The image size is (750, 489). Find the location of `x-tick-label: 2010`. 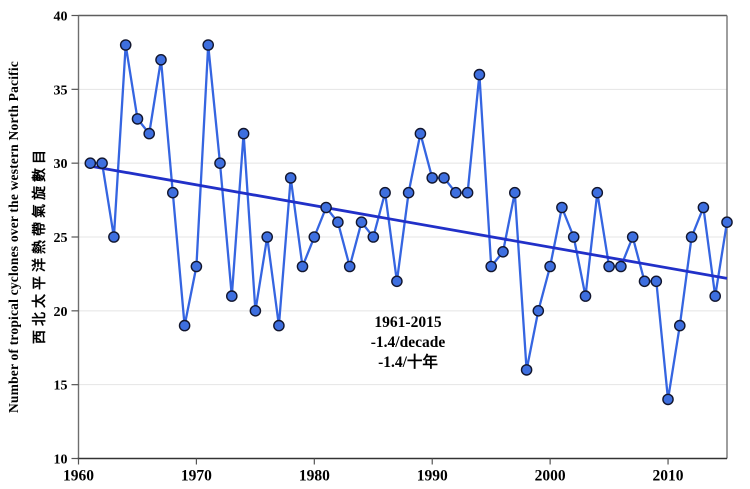

x-tick-label: 2010 is located at coordinates (668, 476).